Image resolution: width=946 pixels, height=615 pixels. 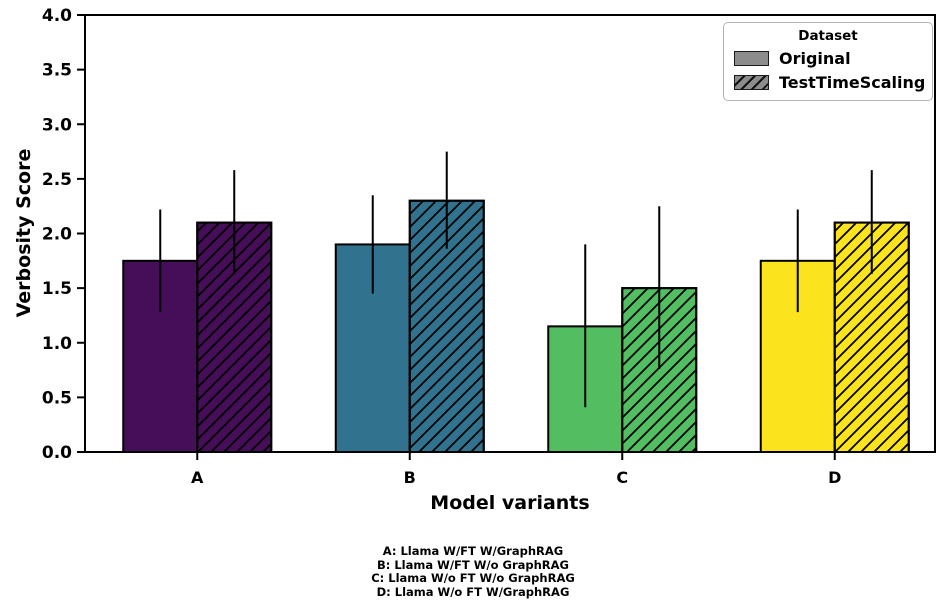 I want to click on footnote-variant-c: C: Llama W/o FT W/o GraphRAG, so click(x=473, y=578).